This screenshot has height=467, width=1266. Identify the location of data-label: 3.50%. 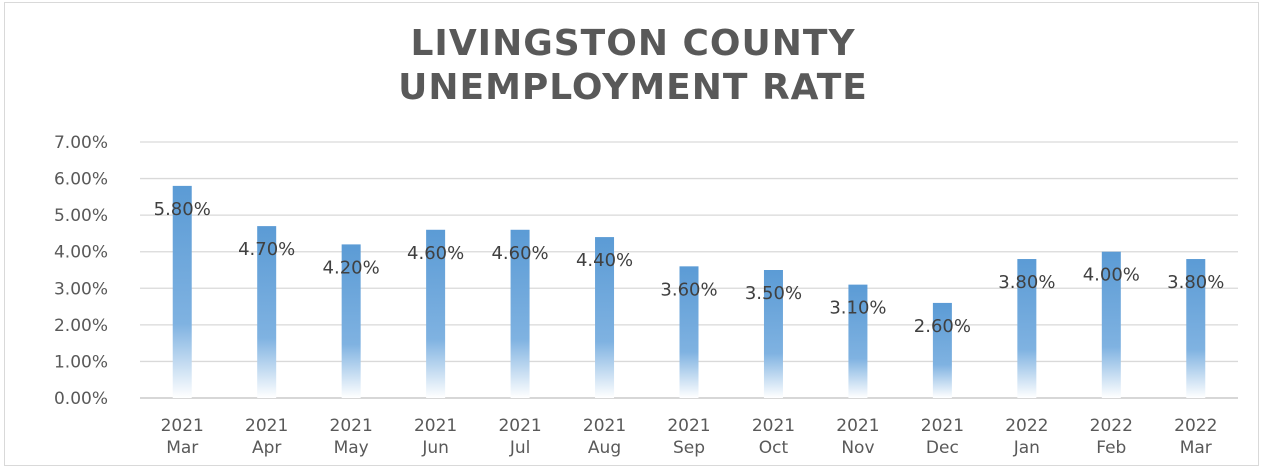
(773, 293).